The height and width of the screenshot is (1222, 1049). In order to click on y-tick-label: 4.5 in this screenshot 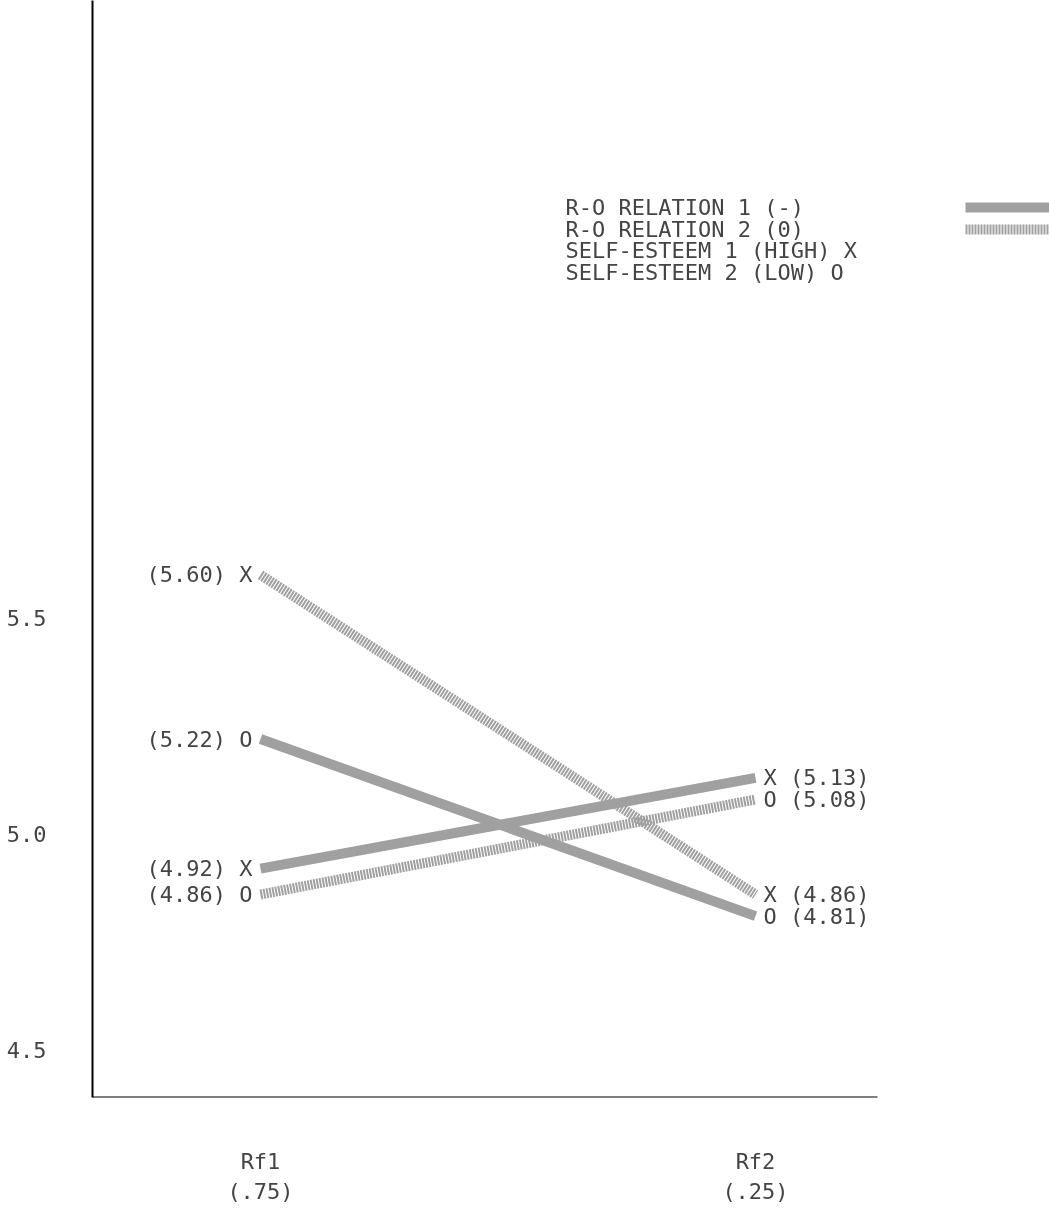, I will do `click(26, 1050)`.